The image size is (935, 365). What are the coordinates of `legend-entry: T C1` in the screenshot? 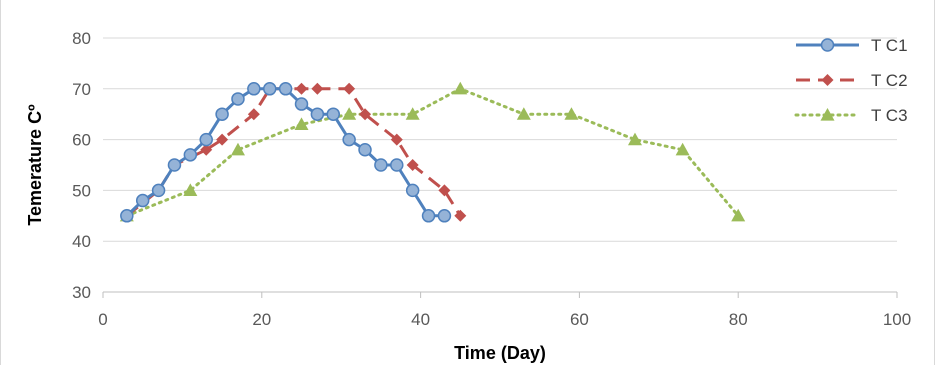 It's located at (852, 45).